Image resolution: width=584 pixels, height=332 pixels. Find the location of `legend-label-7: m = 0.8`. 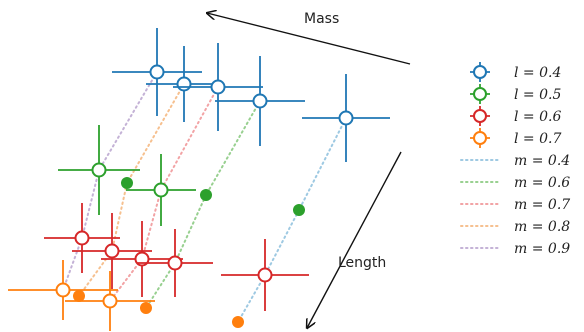

legend-label-7: m = 0.8 is located at coordinates (542, 227).